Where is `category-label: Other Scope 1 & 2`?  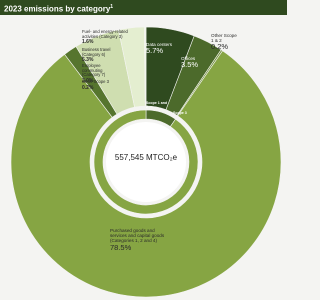 category-label: Other Scope 1 & 2 is located at coordinates (224, 38).